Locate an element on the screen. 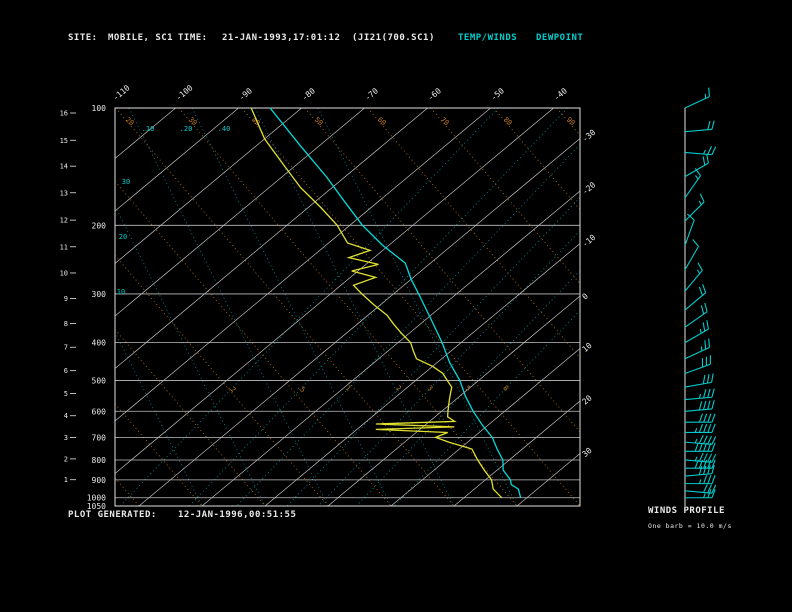 The width and height of the screenshot is (792, 612). file-ref: (JI21(700.SC1) is located at coordinates (393, 38).